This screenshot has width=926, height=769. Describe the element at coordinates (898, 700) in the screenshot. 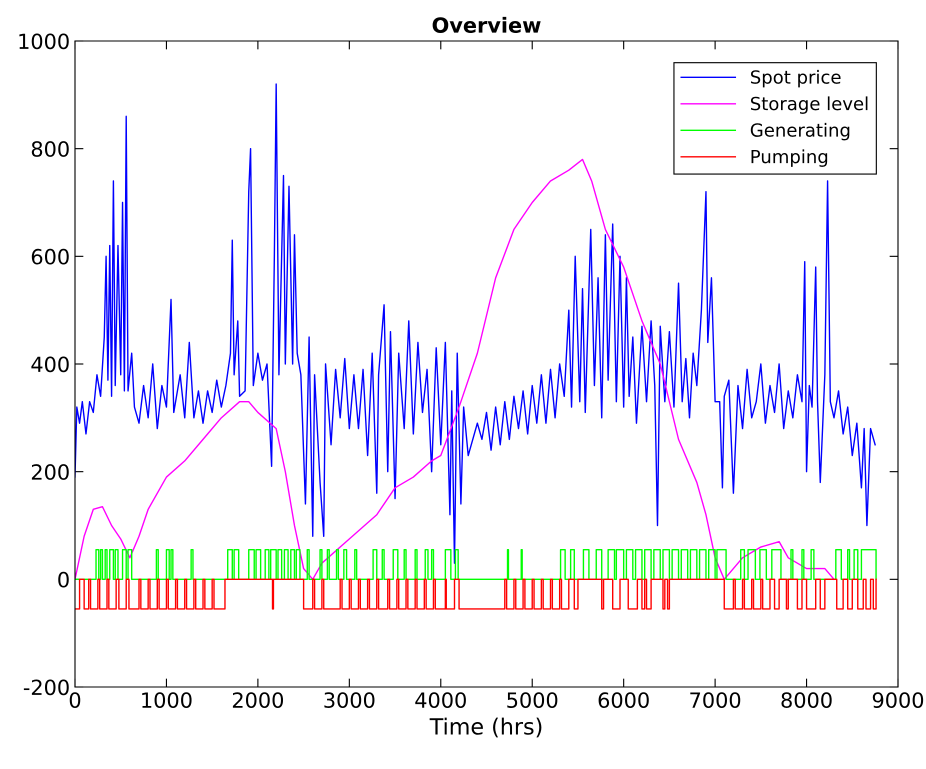

I see `x-tick-label: 9000` at that location.